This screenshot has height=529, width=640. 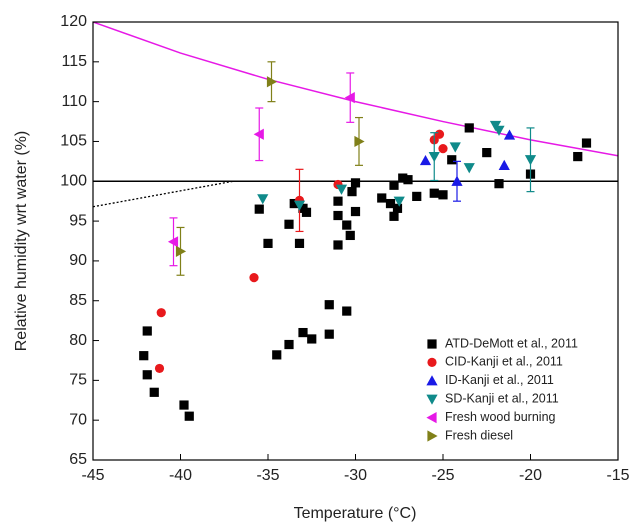 I want to click on legend-label: Fresh wood burning, so click(x=500, y=417).